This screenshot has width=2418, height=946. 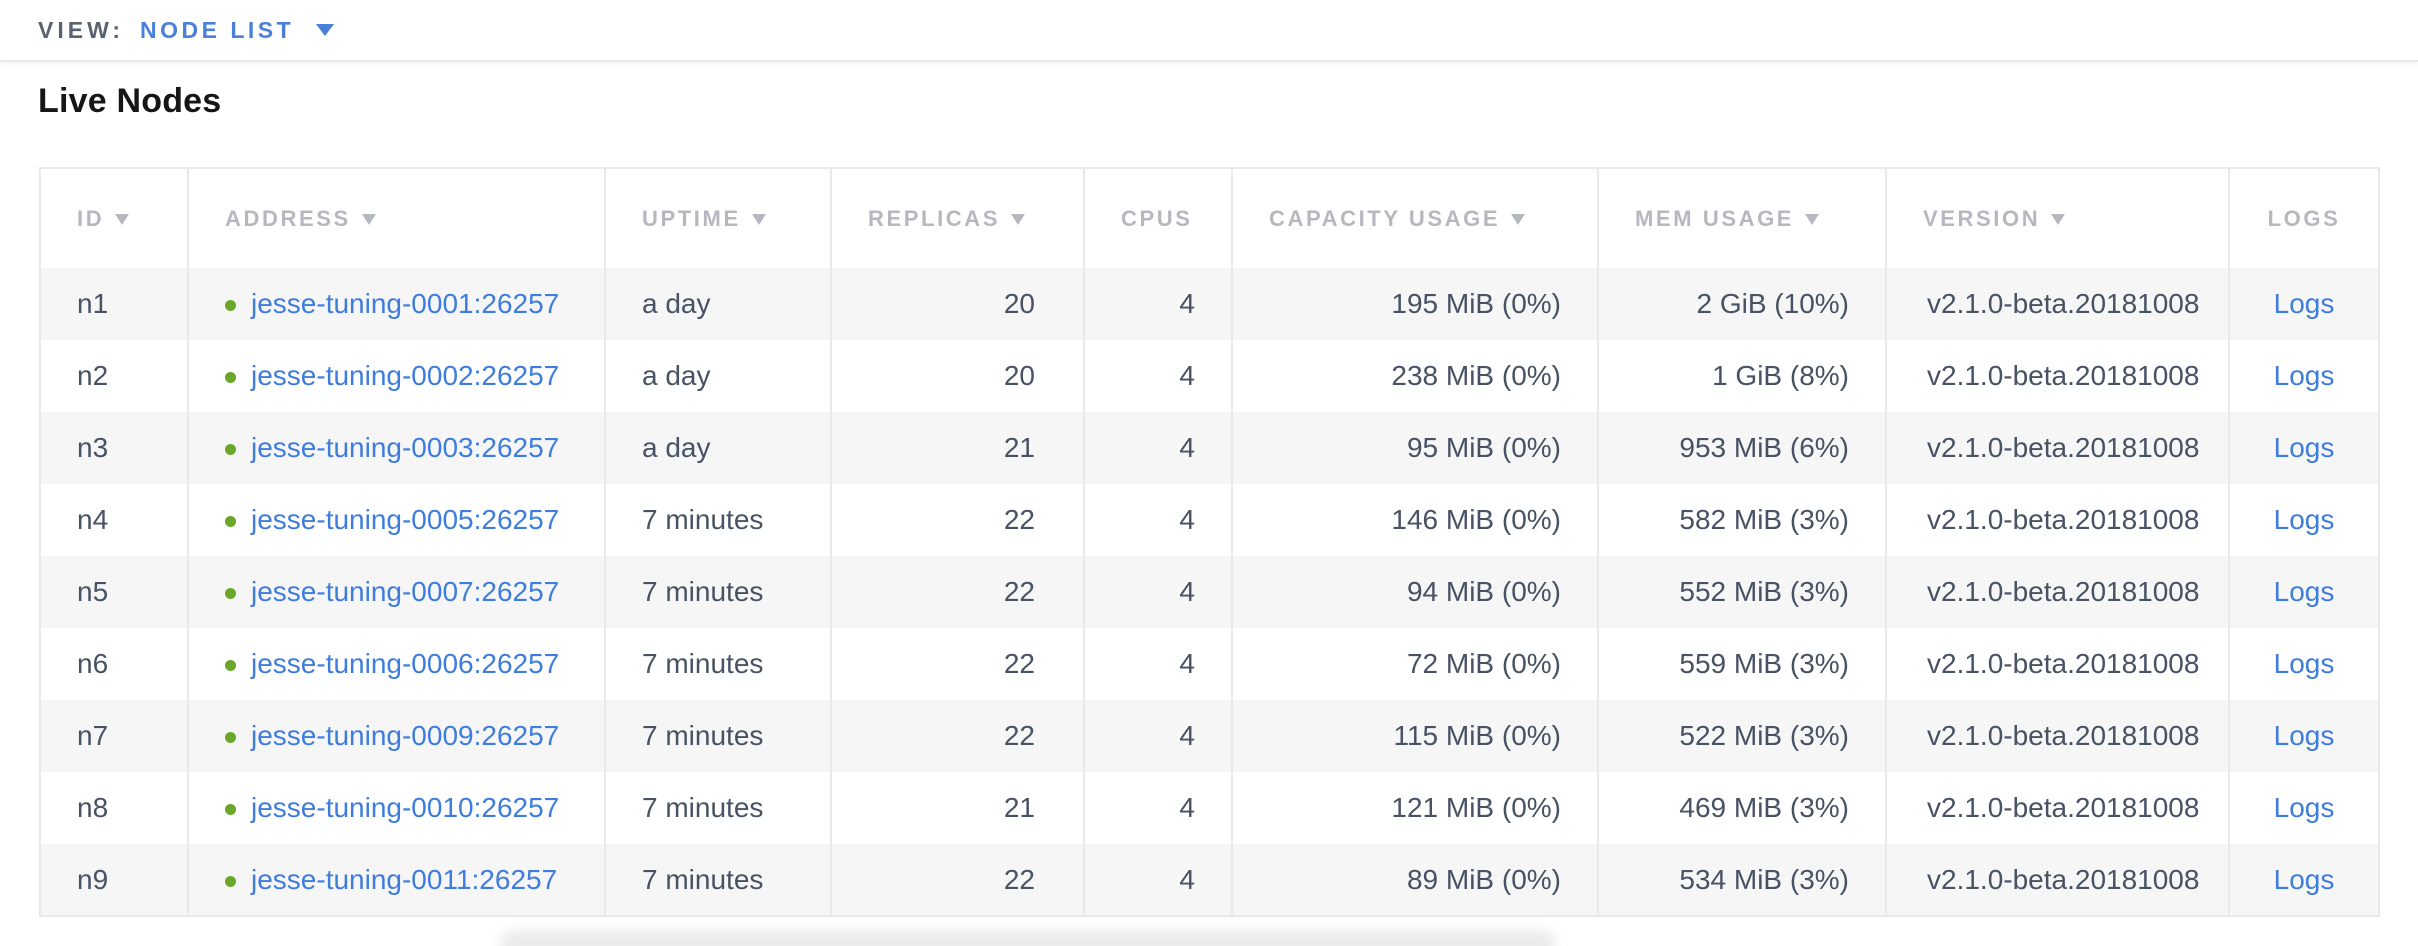 I want to click on node-address-cell: jesse-tuning-0007:26257, so click(x=397, y=592).